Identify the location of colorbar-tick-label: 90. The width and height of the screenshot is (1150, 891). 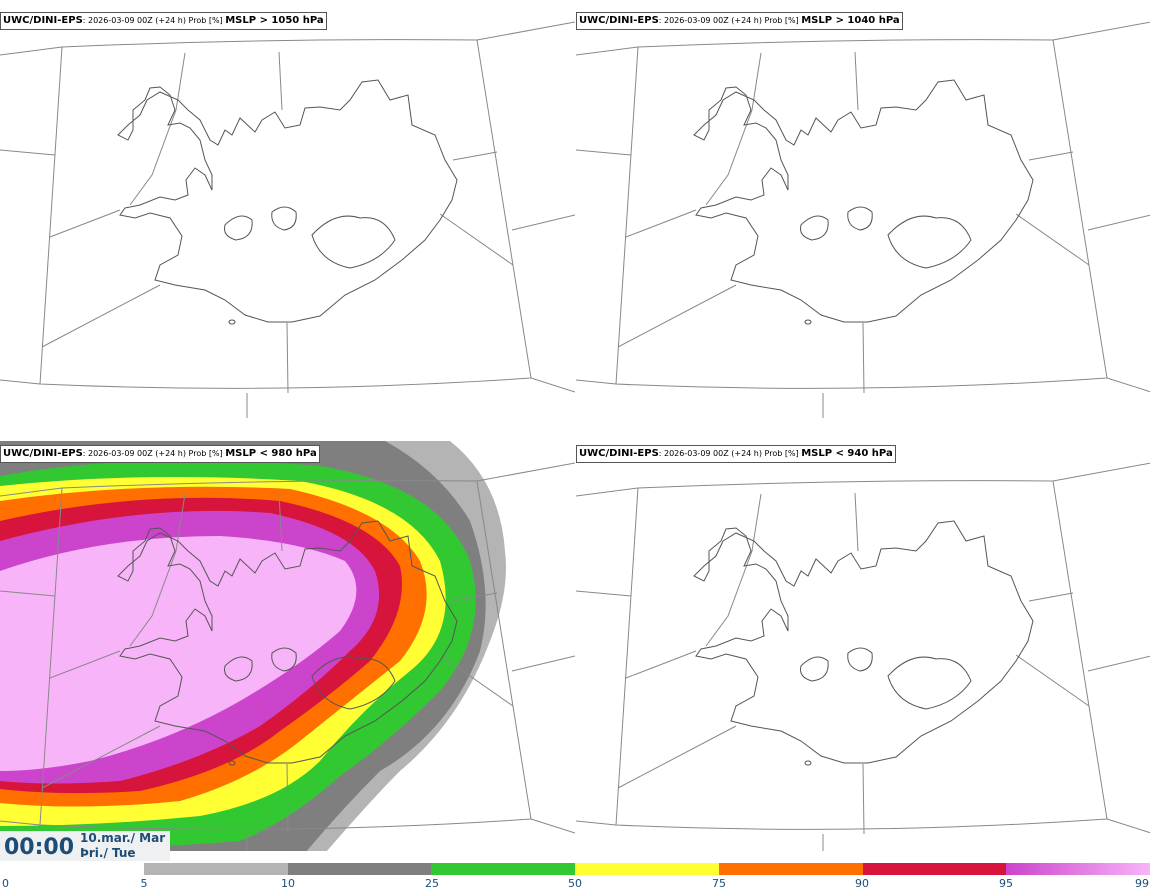
(862, 883).